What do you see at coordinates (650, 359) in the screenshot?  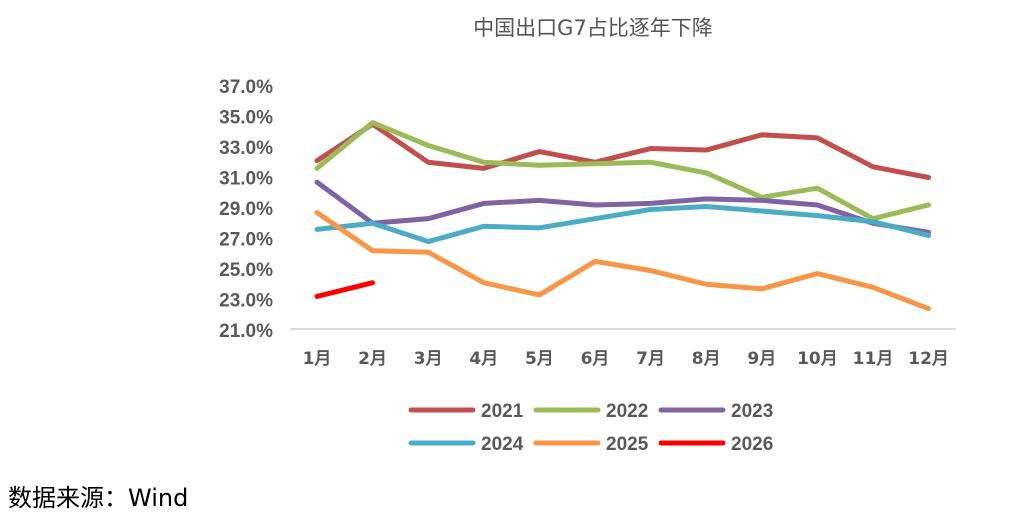 I see `x-tick-label: 7月` at bounding box center [650, 359].